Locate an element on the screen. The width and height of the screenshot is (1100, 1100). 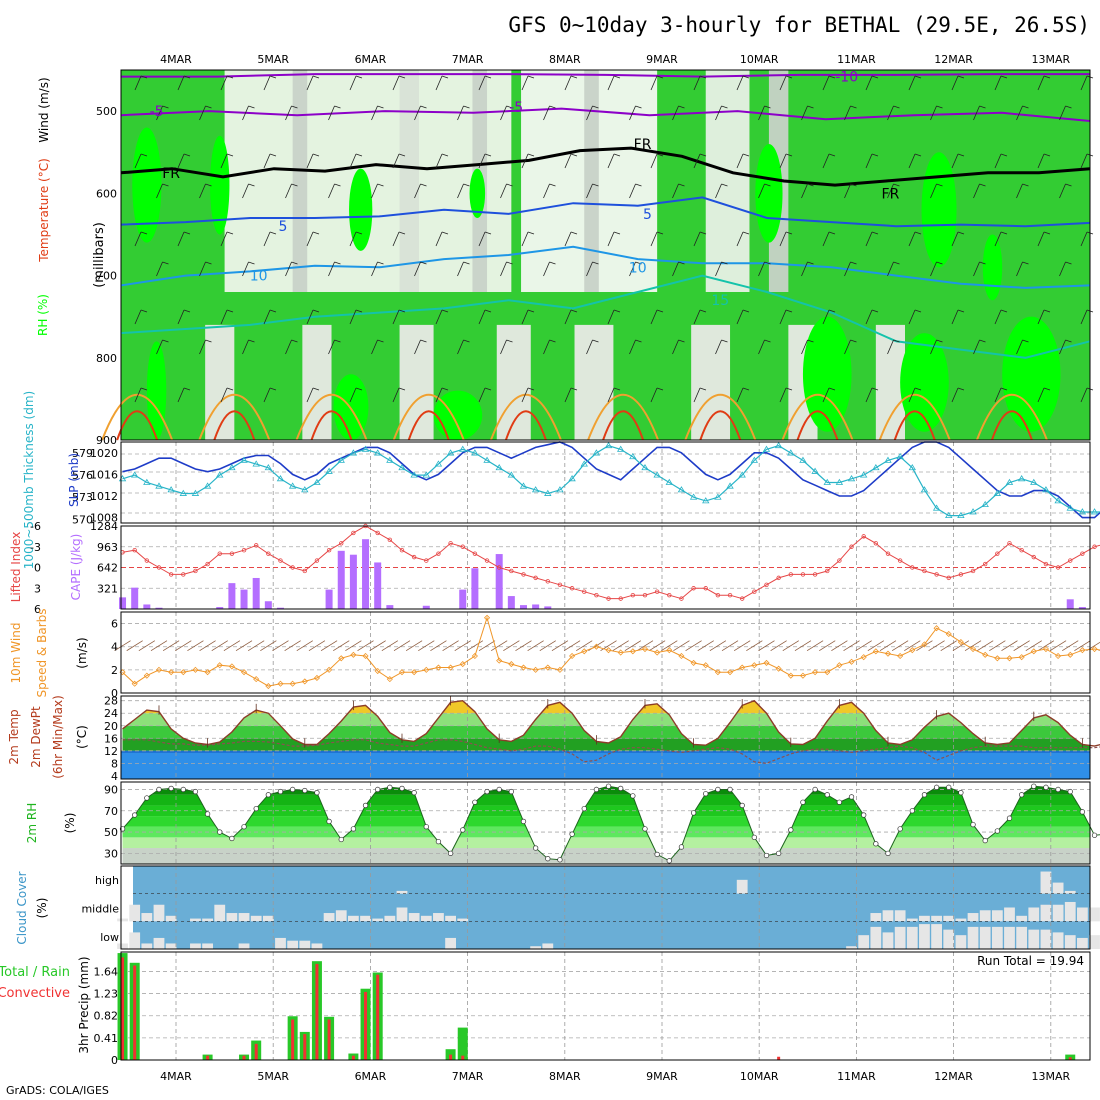
rh2m-unit-label: (%) is located at coordinates (70, 823).